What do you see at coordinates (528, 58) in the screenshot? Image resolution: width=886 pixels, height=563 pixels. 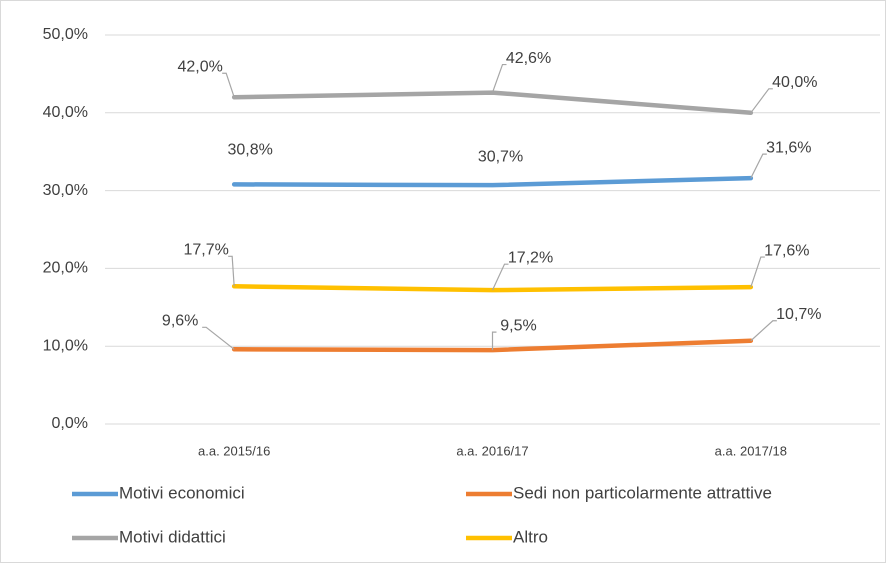 I see `data-label: 42,6%` at bounding box center [528, 58].